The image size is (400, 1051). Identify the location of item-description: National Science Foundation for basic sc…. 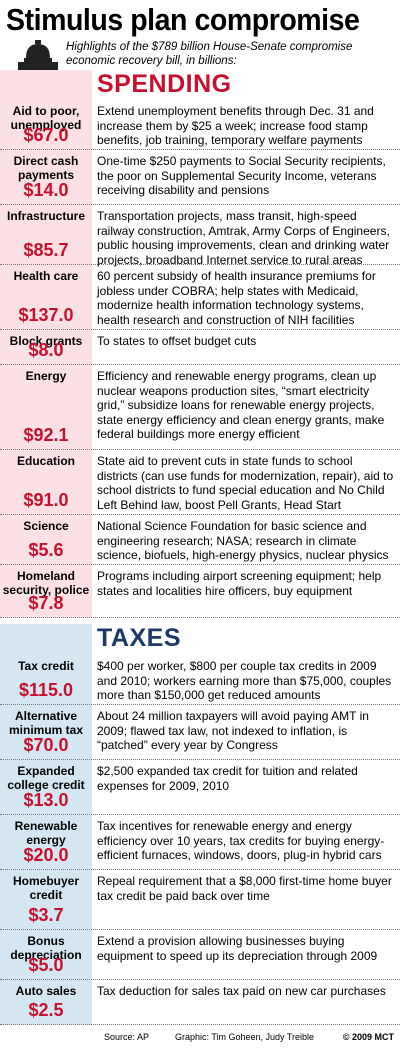
(243, 540).